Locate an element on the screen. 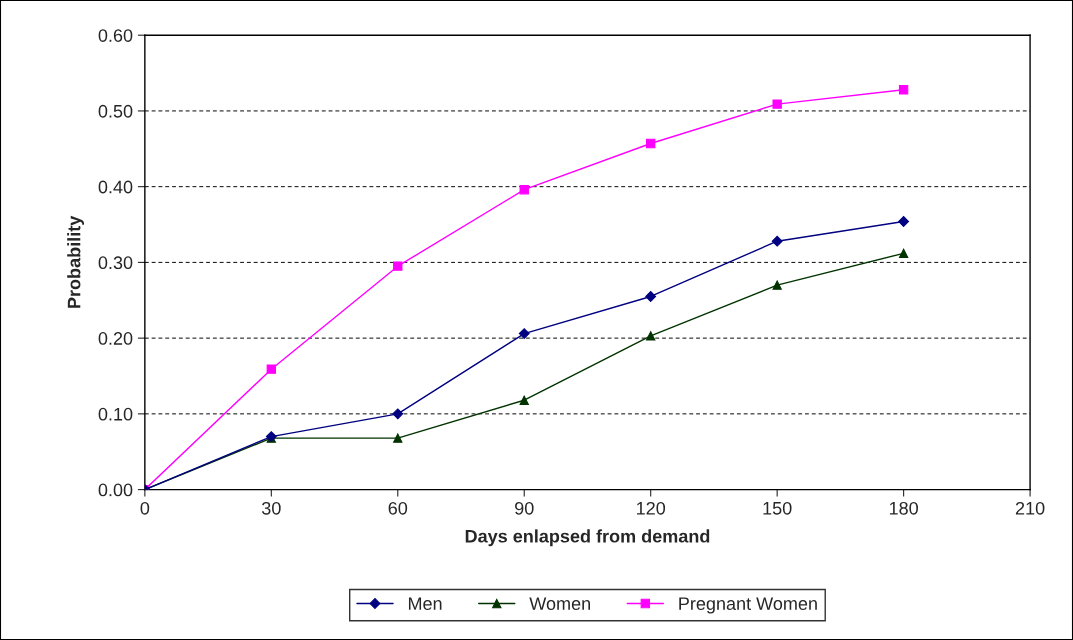 The image size is (1073, 640). y-tick-label: 0.60 is located at coordinates (115, 35).